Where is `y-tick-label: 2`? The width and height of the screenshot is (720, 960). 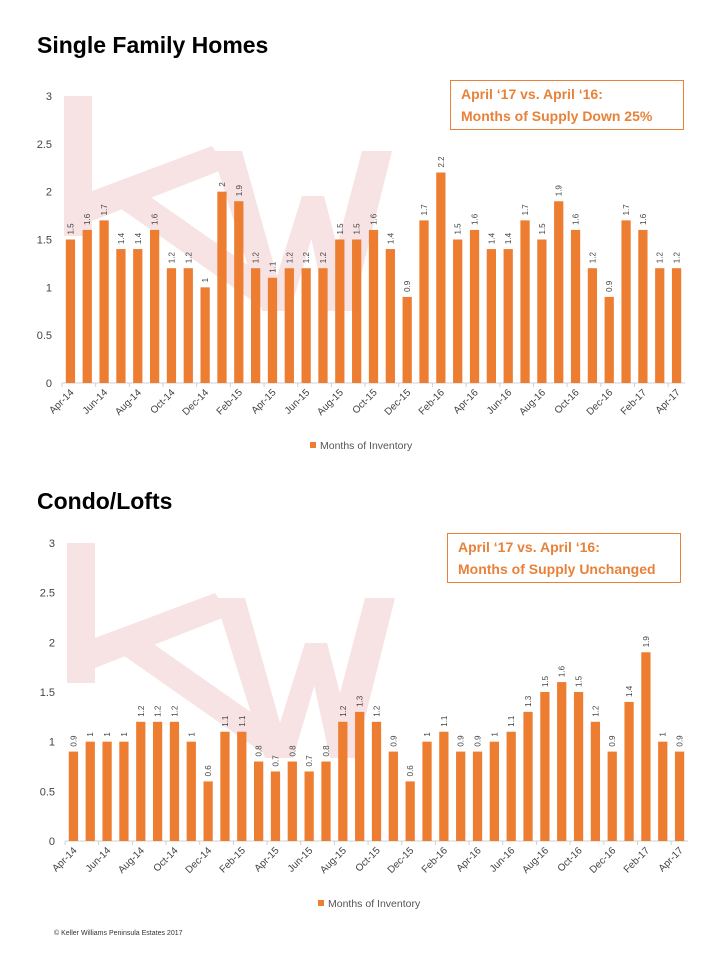
y-tick-label: 2 is located at coordinates (49, 193).